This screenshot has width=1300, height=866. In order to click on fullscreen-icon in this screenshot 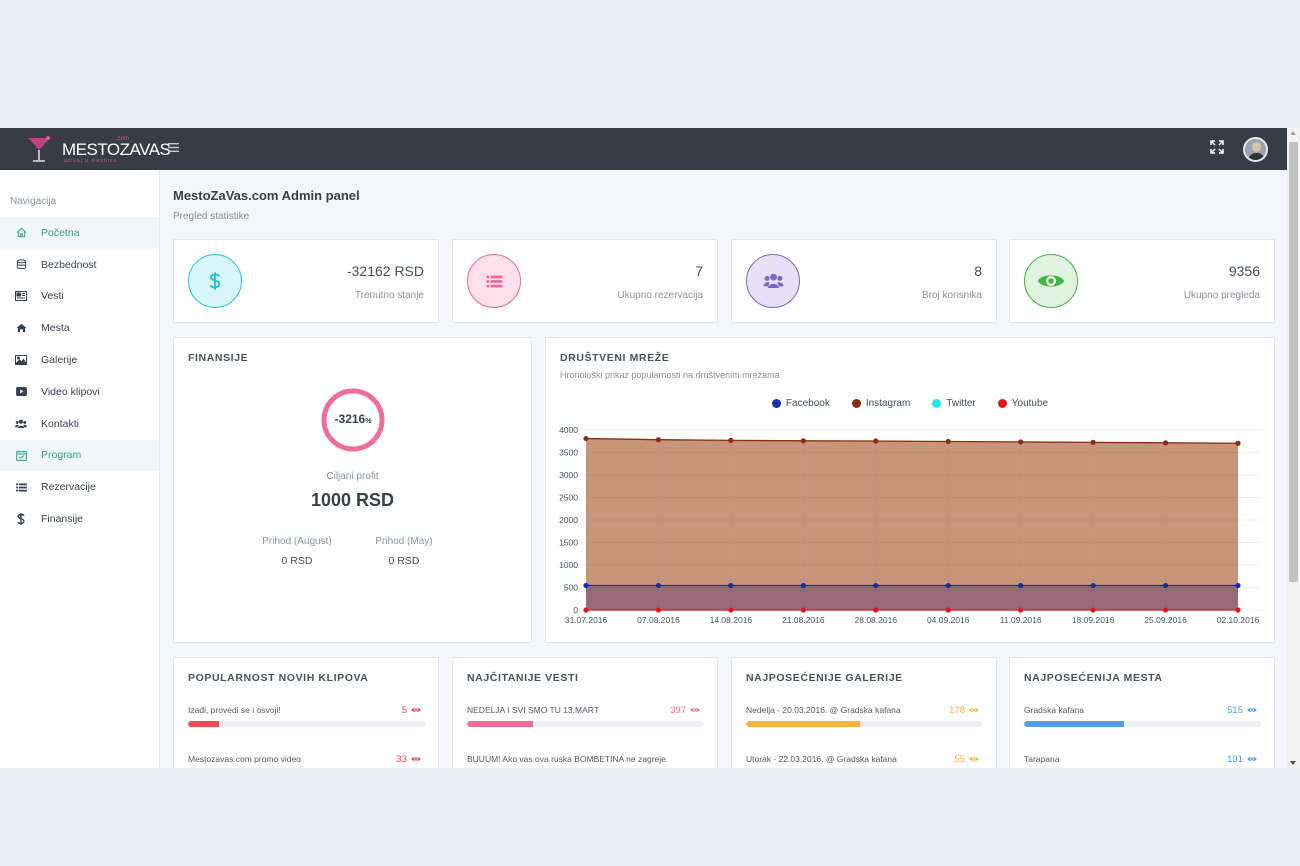, I will do `click(1218, 148)`.